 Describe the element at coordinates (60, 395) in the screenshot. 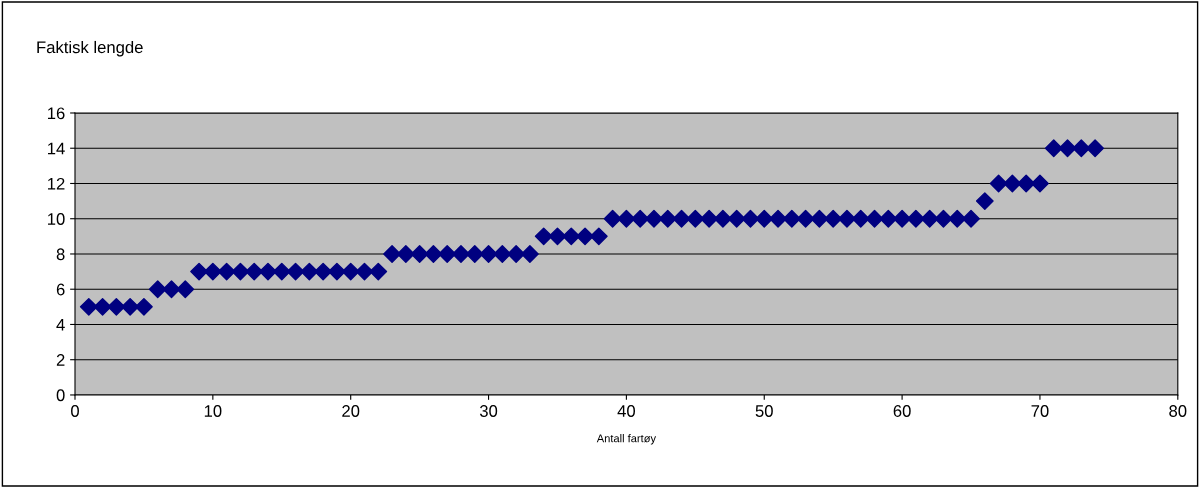

I see `y-tick-label: 0` at that location.